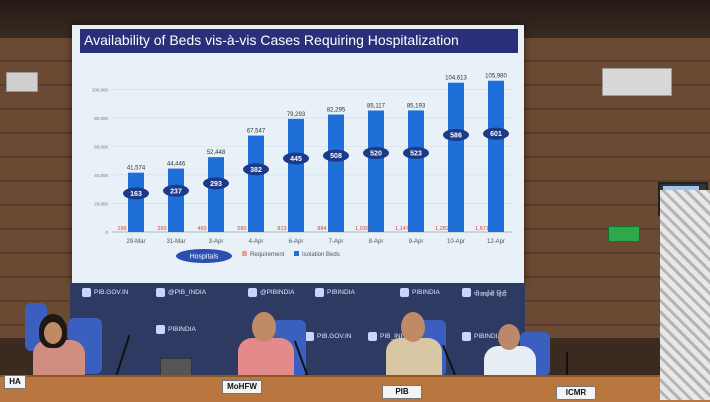  Describe the element at coordinates (277, 292) in the screenshot. I see `backdrop-handle: @PIBINDIA` at that location.